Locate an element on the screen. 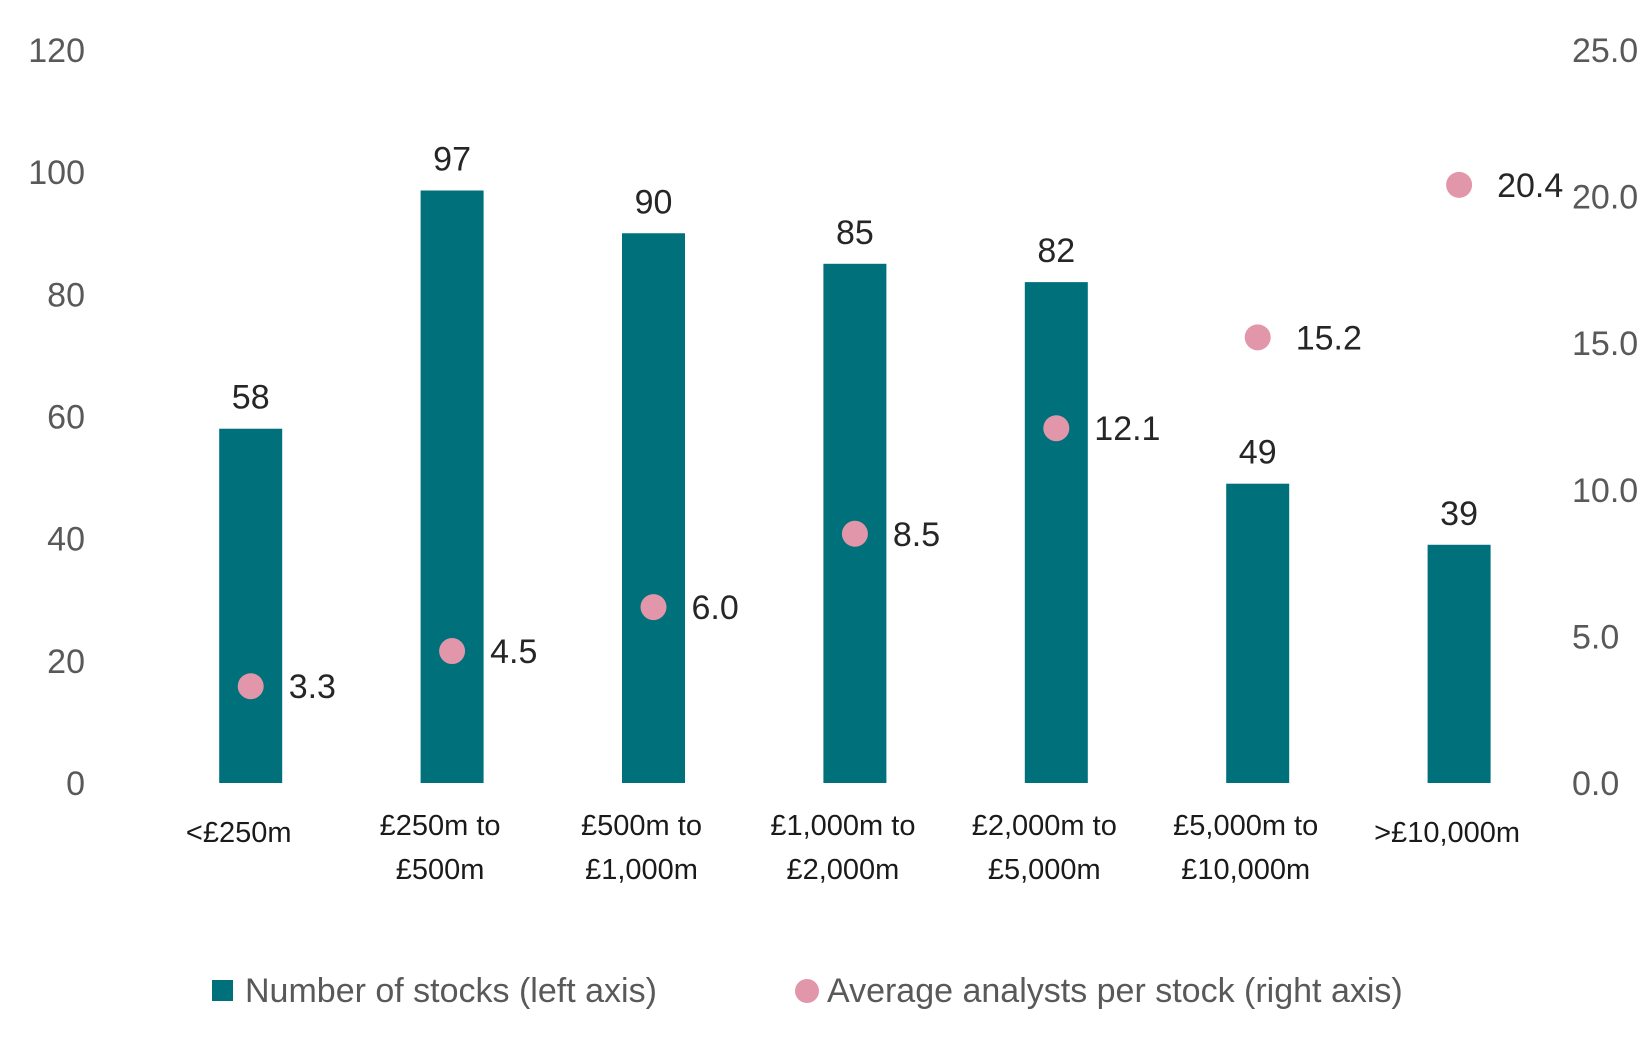 The image size is (1650, 1056). category-label: £10,000m is located at coordinates (1245, 870).